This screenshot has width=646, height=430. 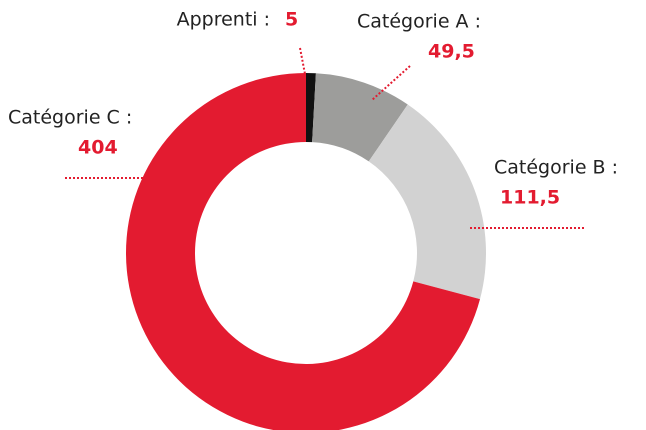 What do you see at coordinates (291, 20) in the screenshot?
I see `value-label: 5` at bounding box center [291, 20].